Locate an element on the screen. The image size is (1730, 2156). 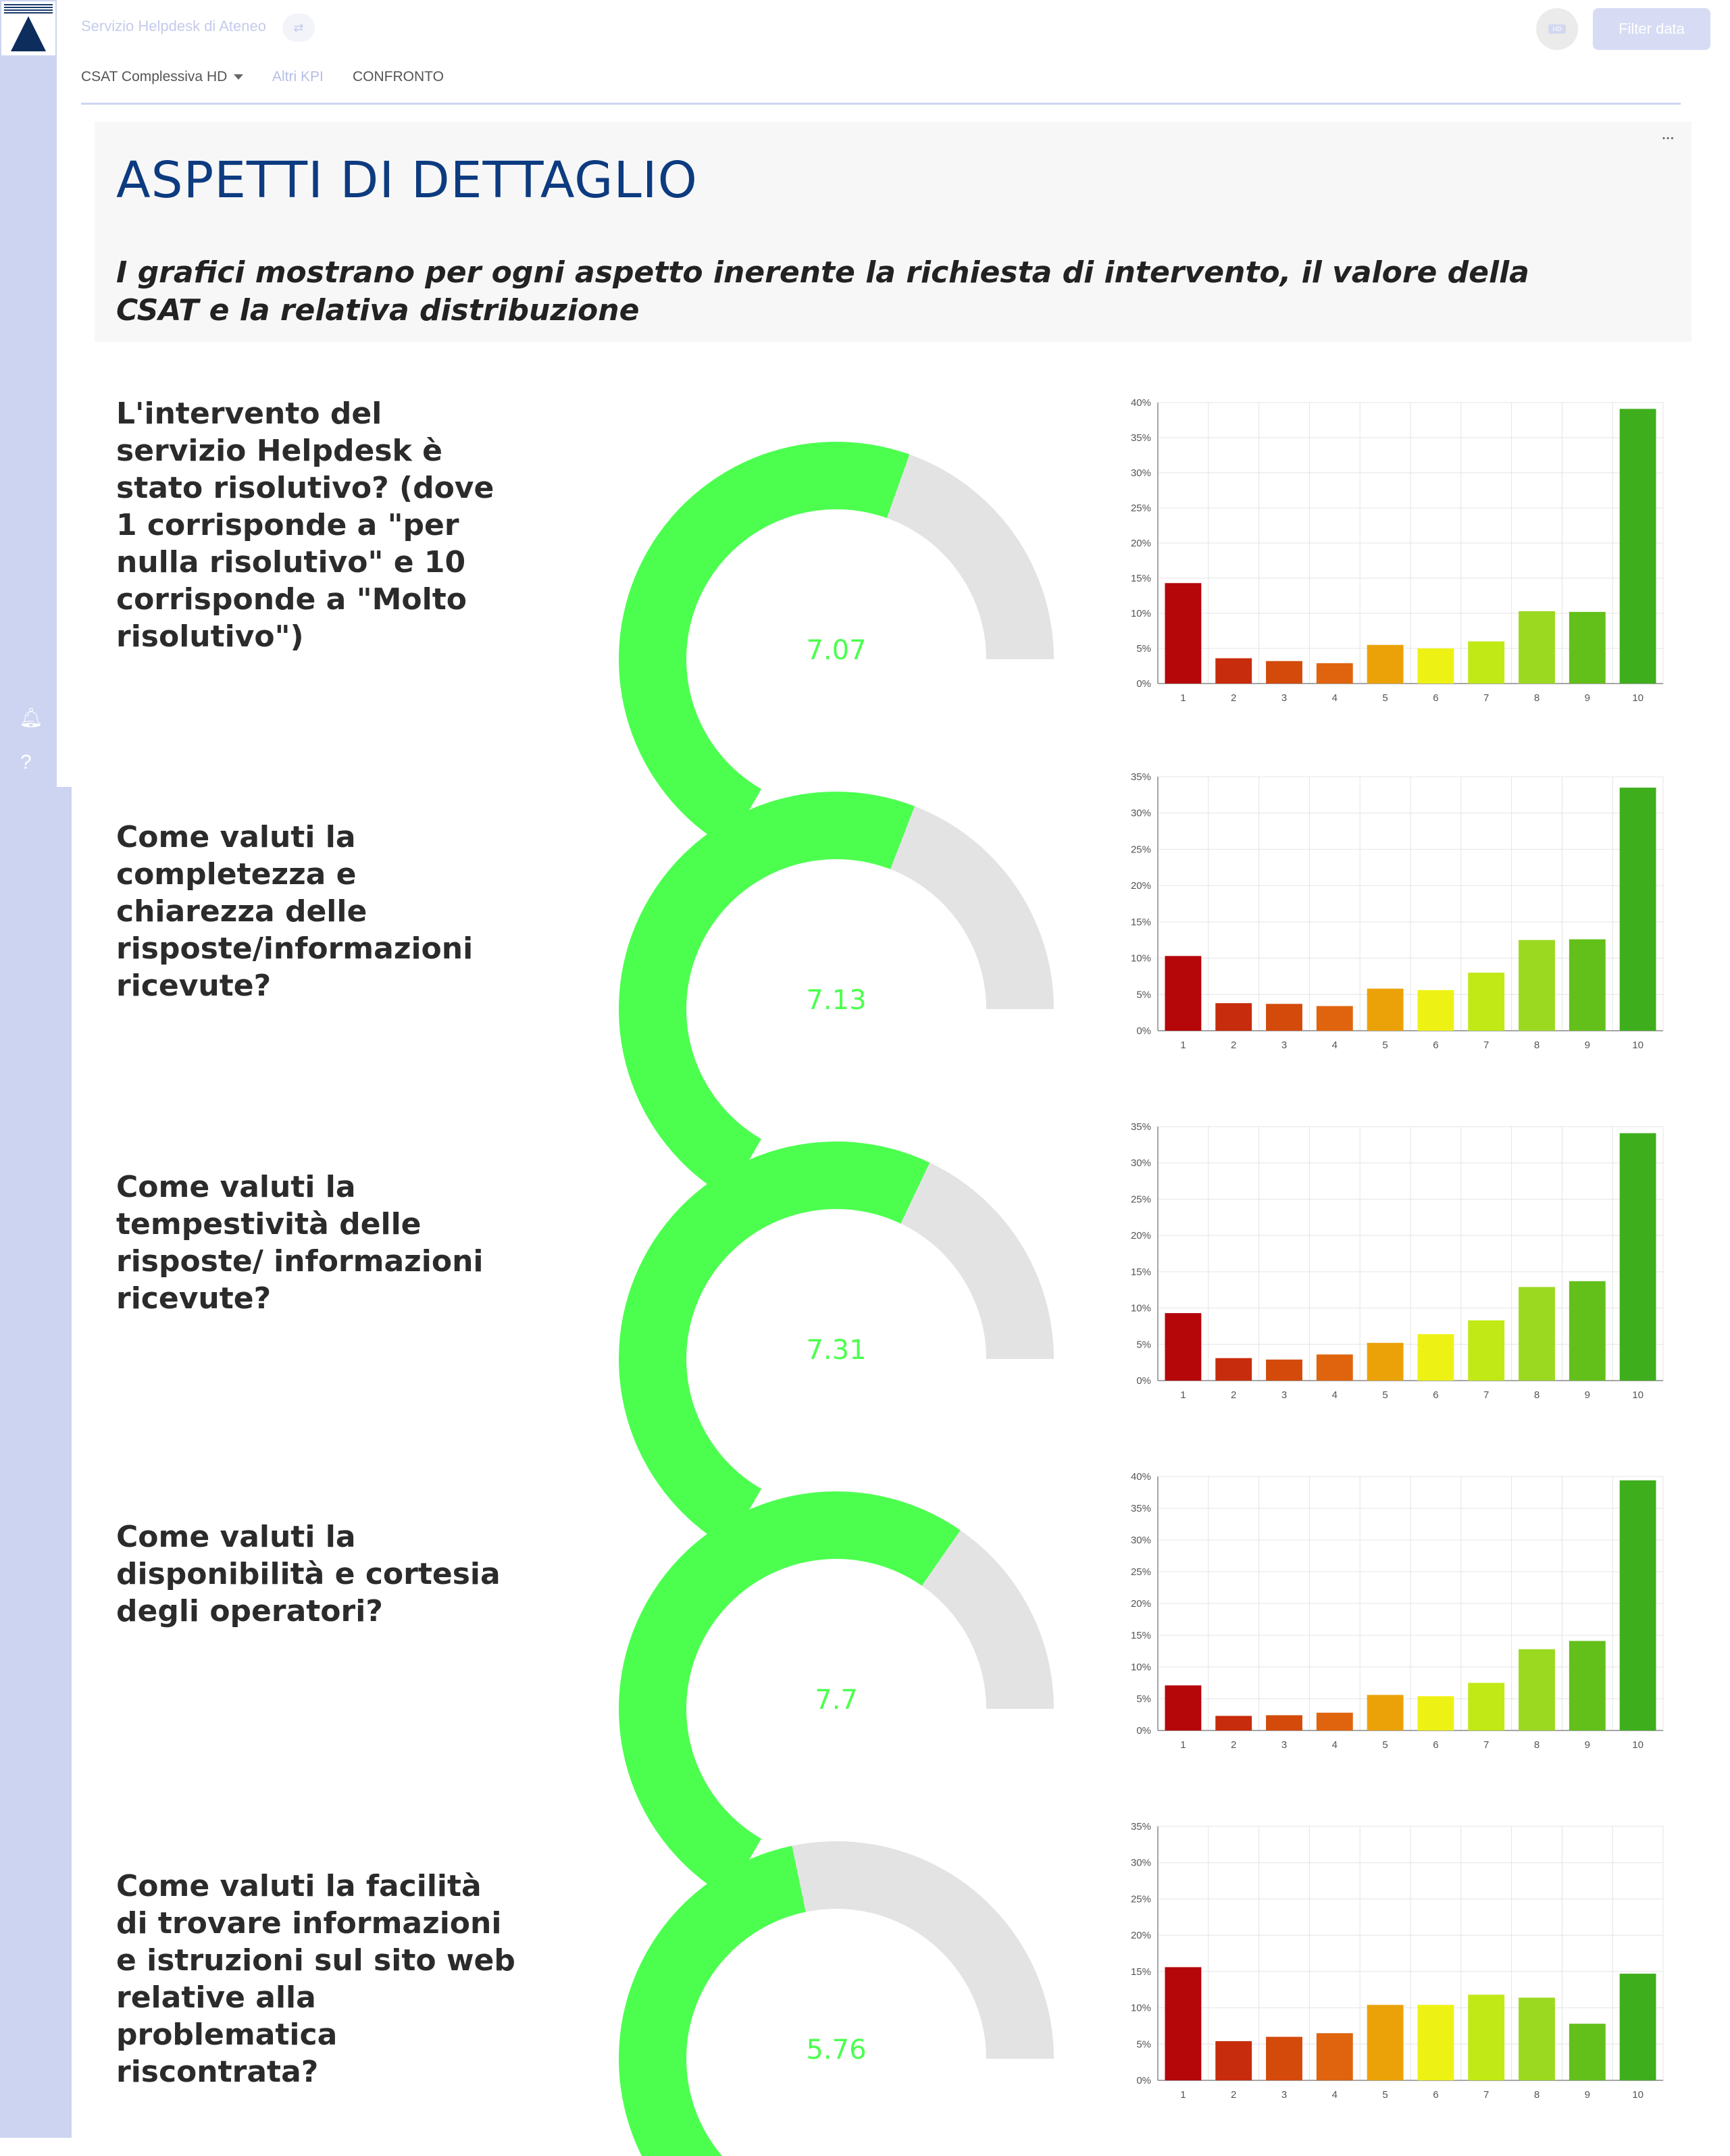
y-tick-label: 10% is located at coordinates (1141, 959).